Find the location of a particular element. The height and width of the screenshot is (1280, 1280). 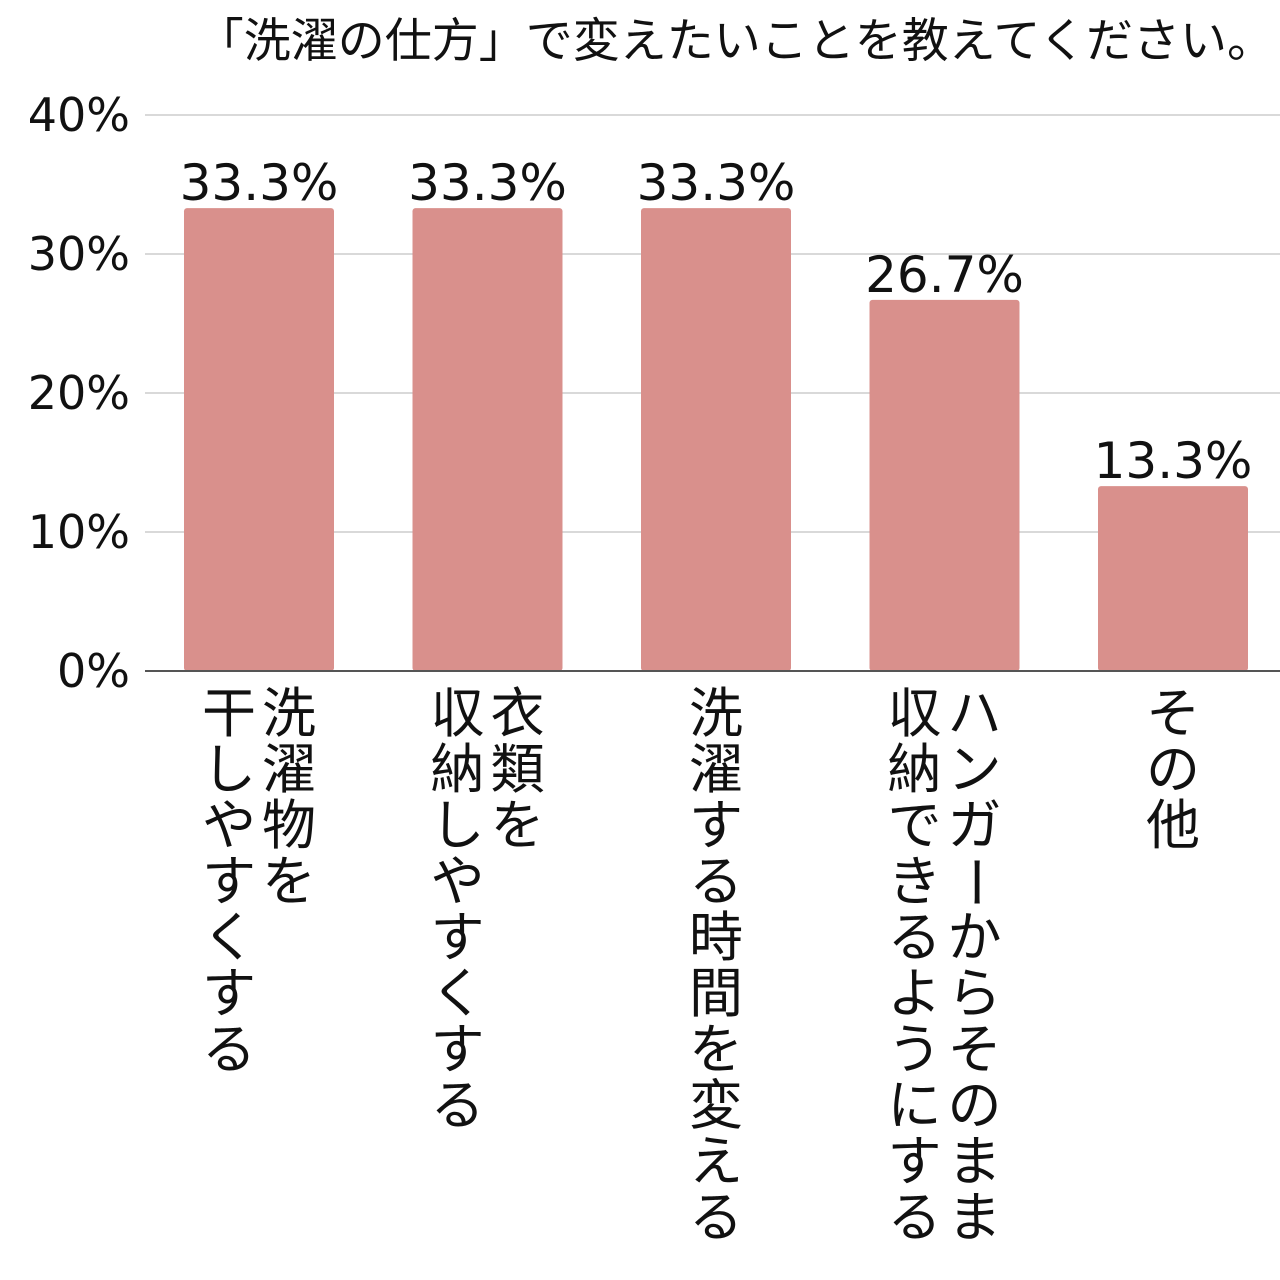

y-tick-label: 30% is located at coordinates (79, 254).